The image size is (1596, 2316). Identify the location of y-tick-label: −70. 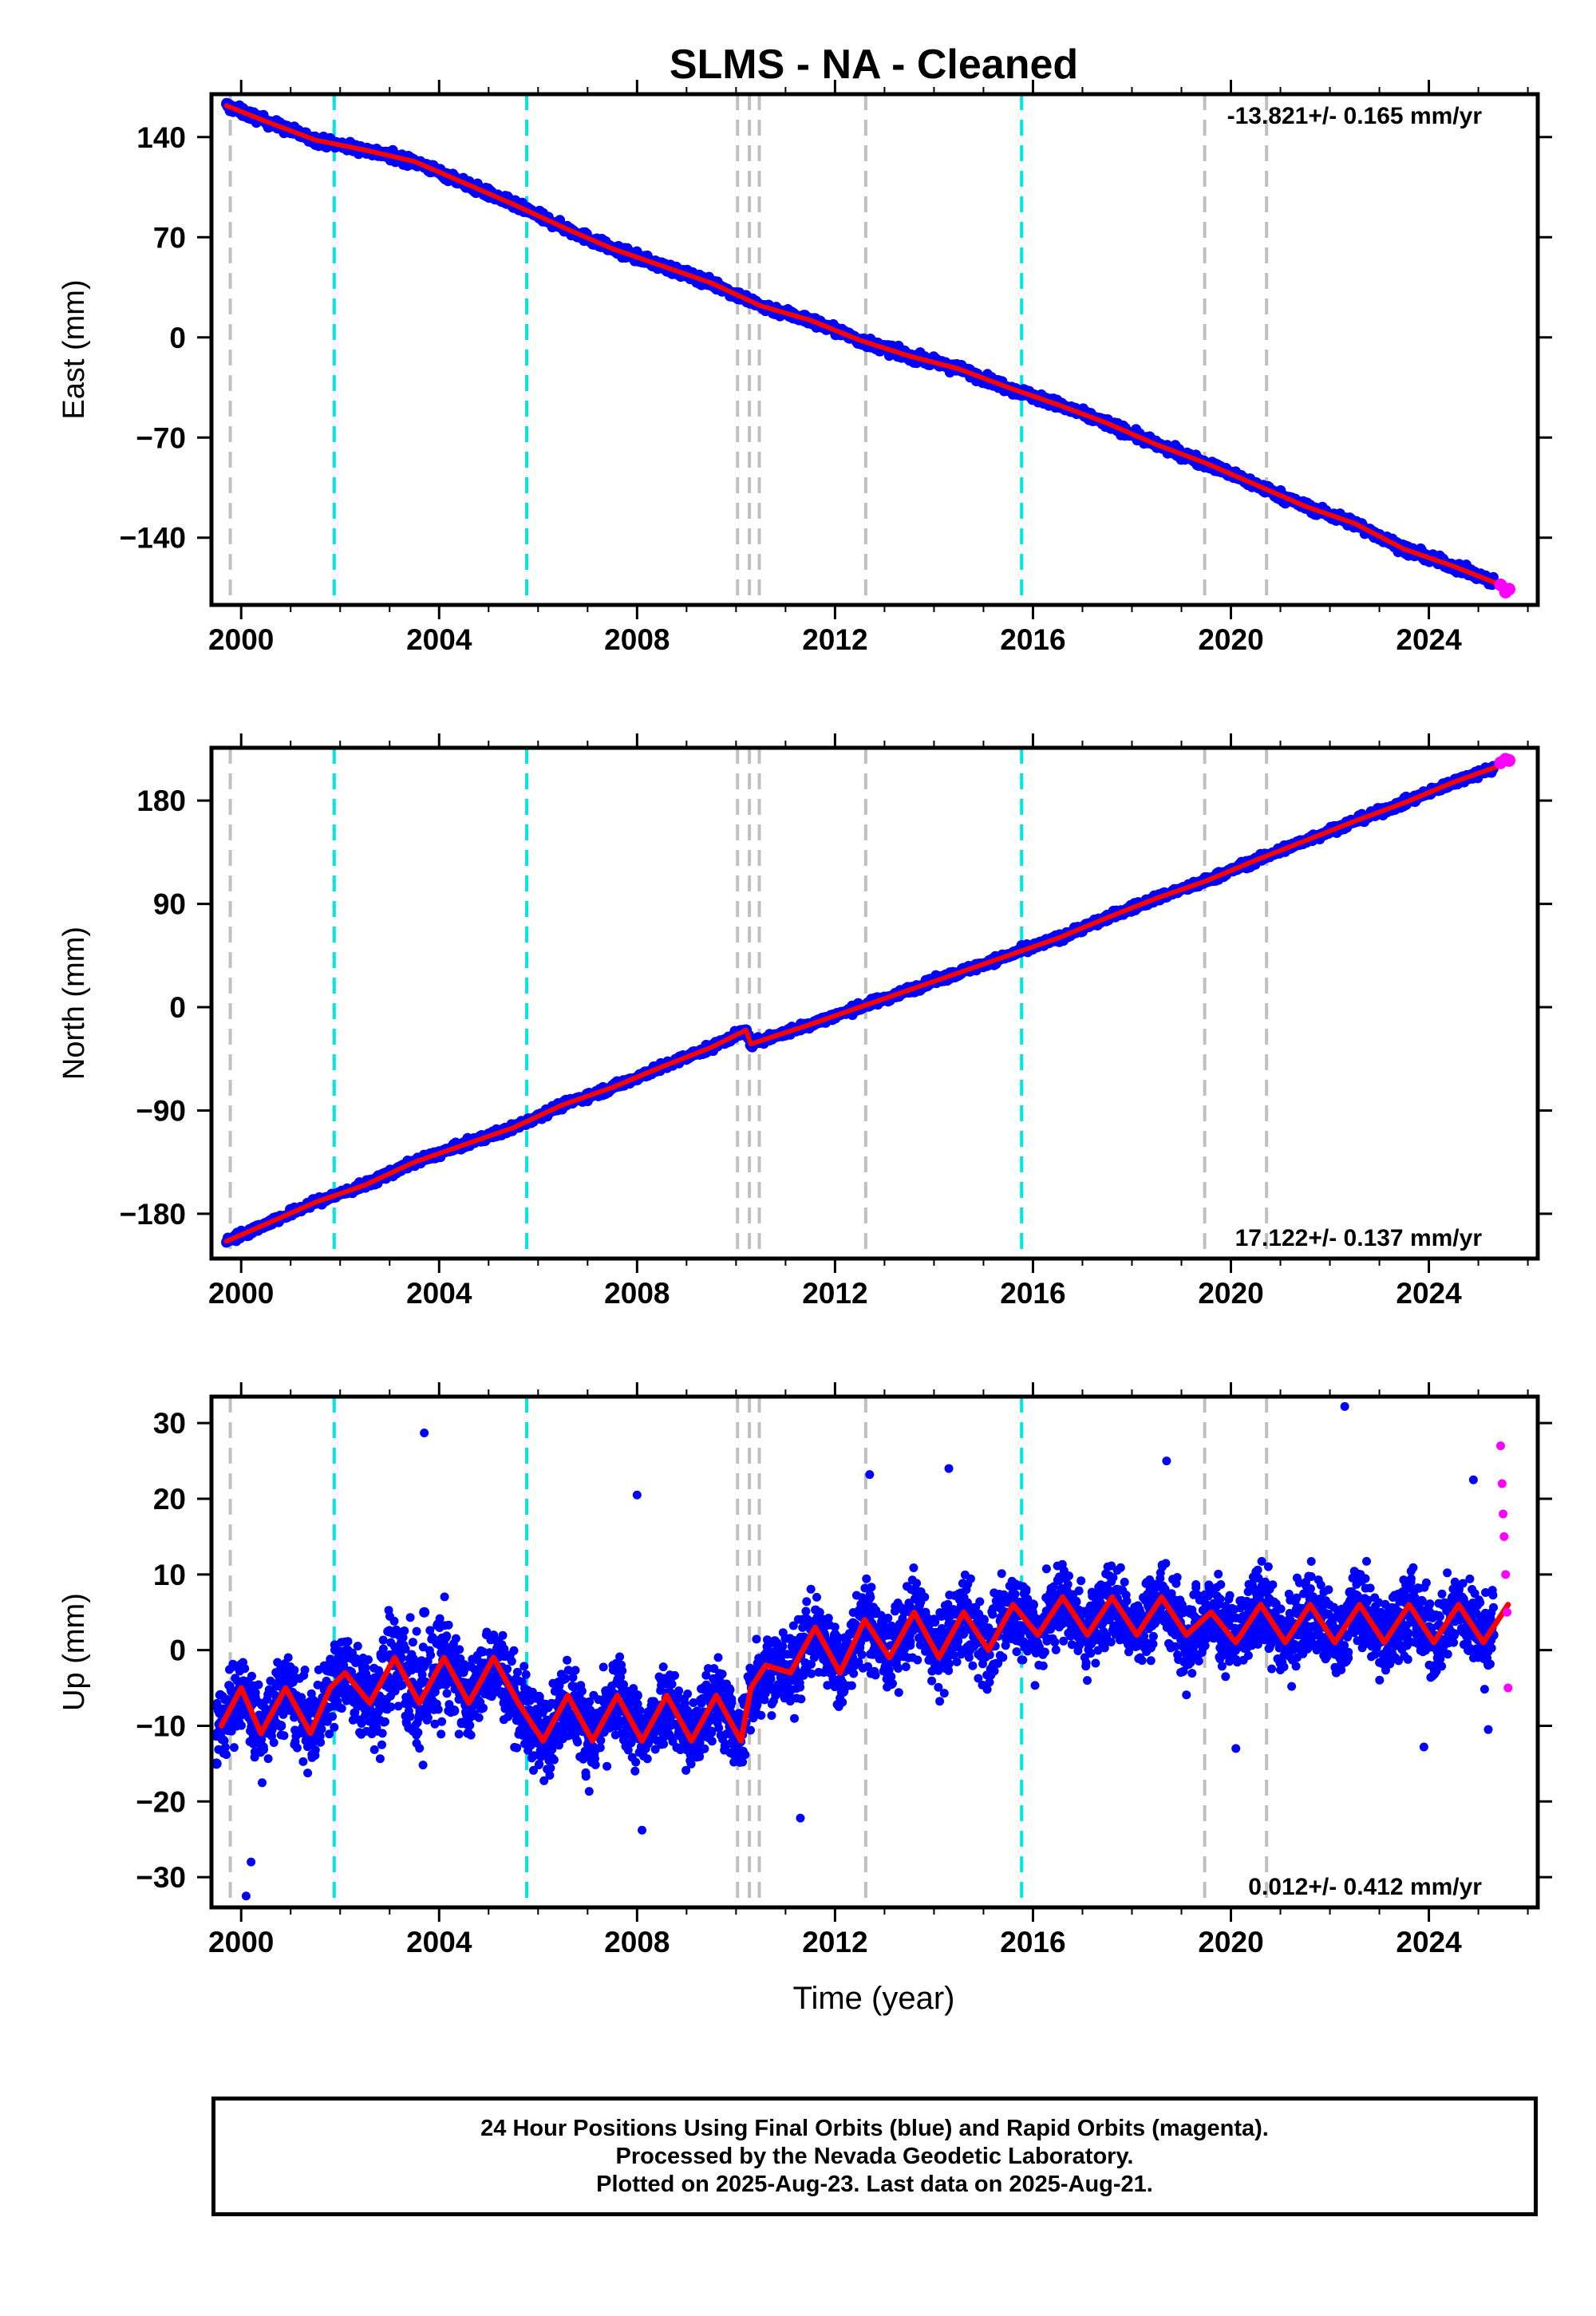
(161, 438).